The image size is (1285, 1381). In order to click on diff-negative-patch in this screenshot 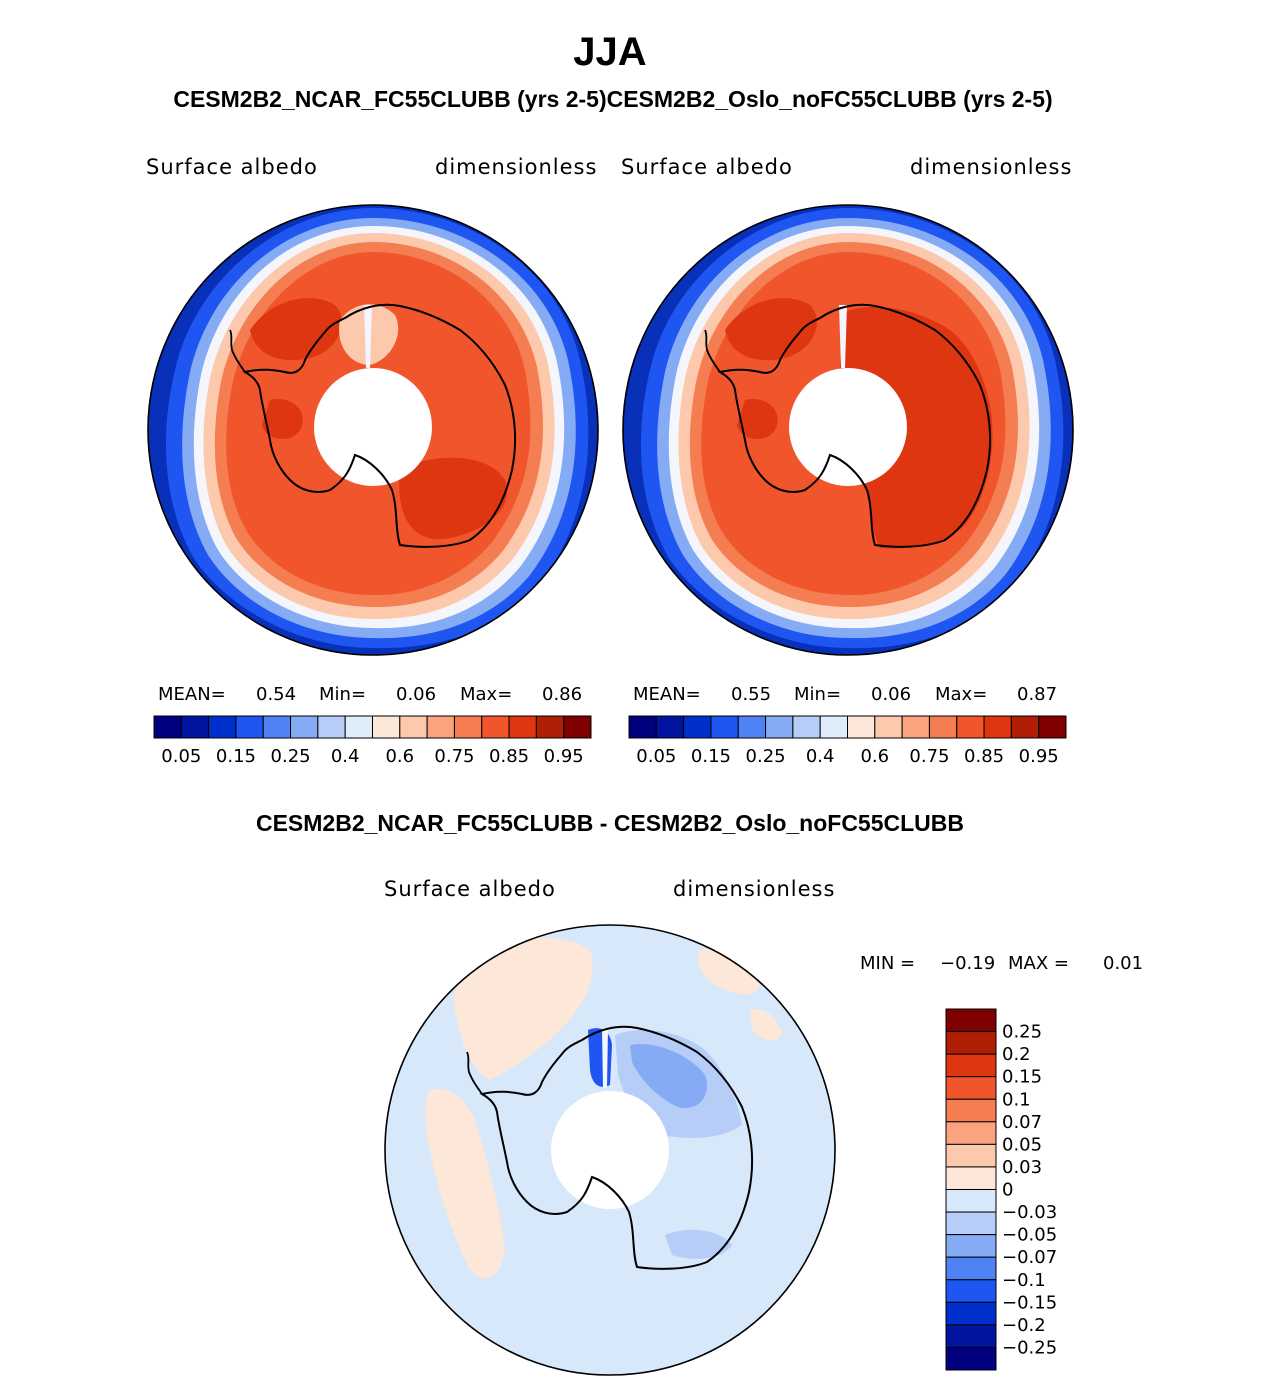, I will do `click(669, 1076)`.